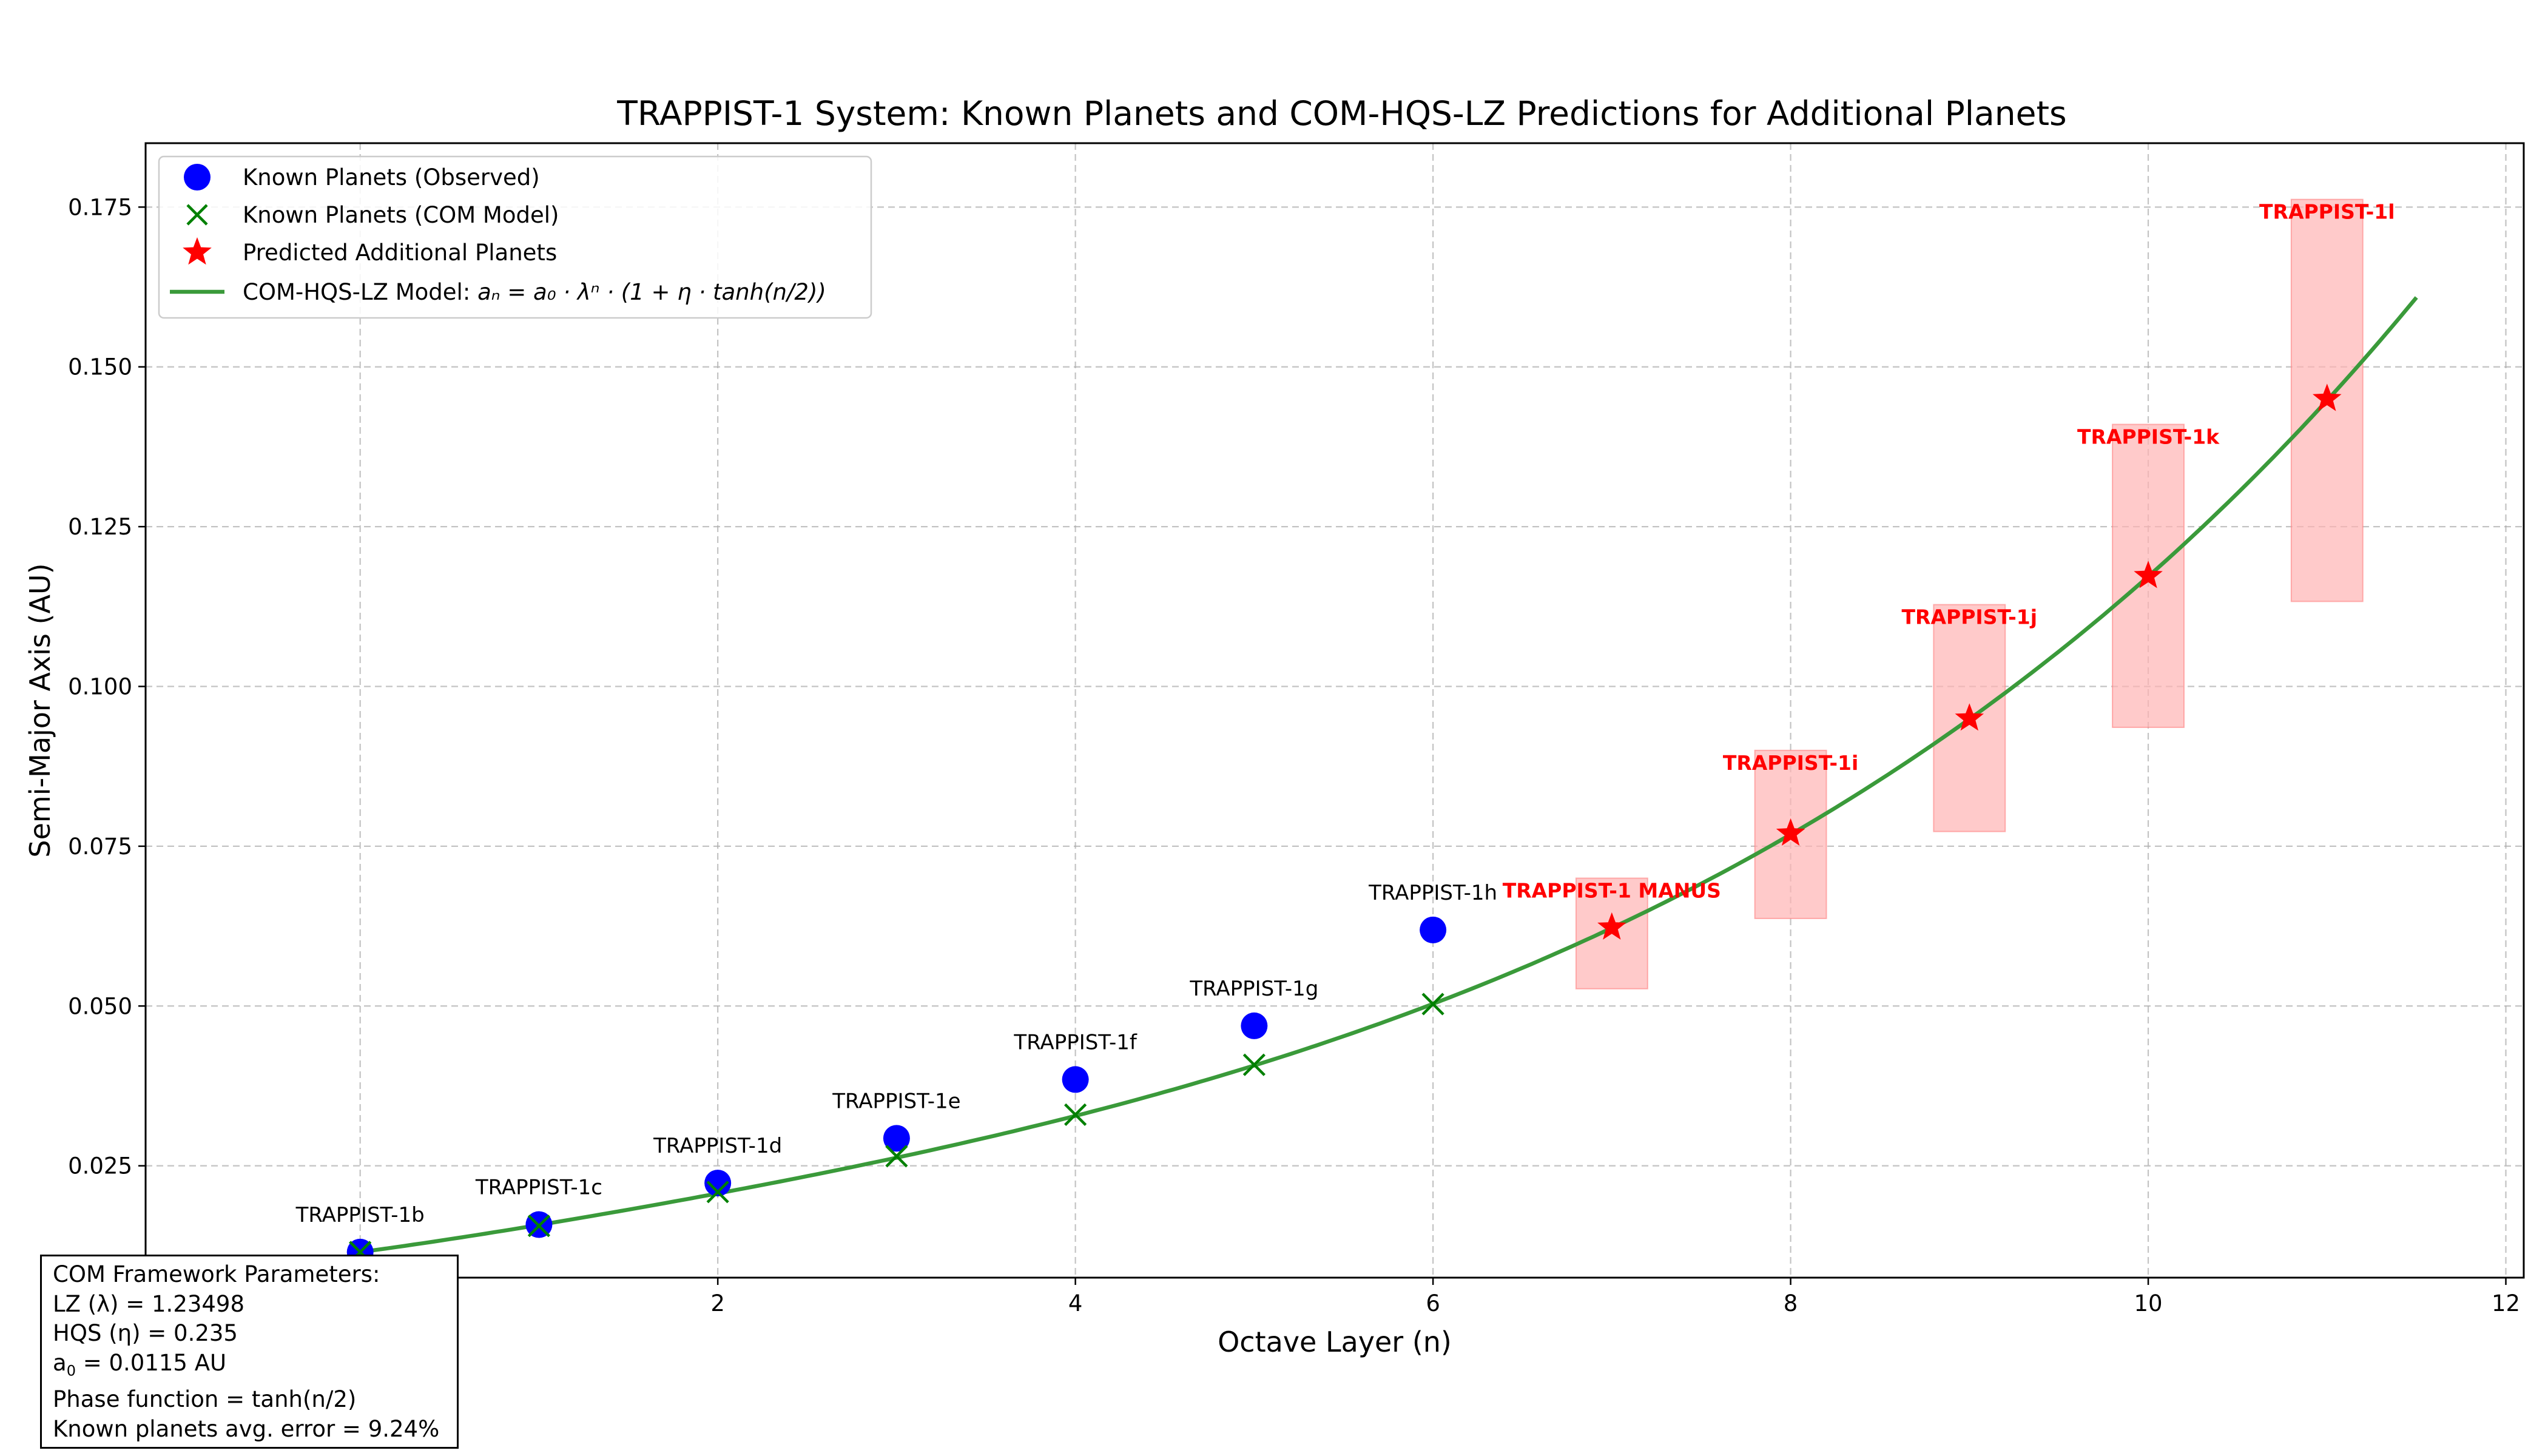 The image size is (2548, 1456). Describe the element at coordinates (400, 253) in the screenshot. I see `legend-label: Predicted Additional Planets` at that location.